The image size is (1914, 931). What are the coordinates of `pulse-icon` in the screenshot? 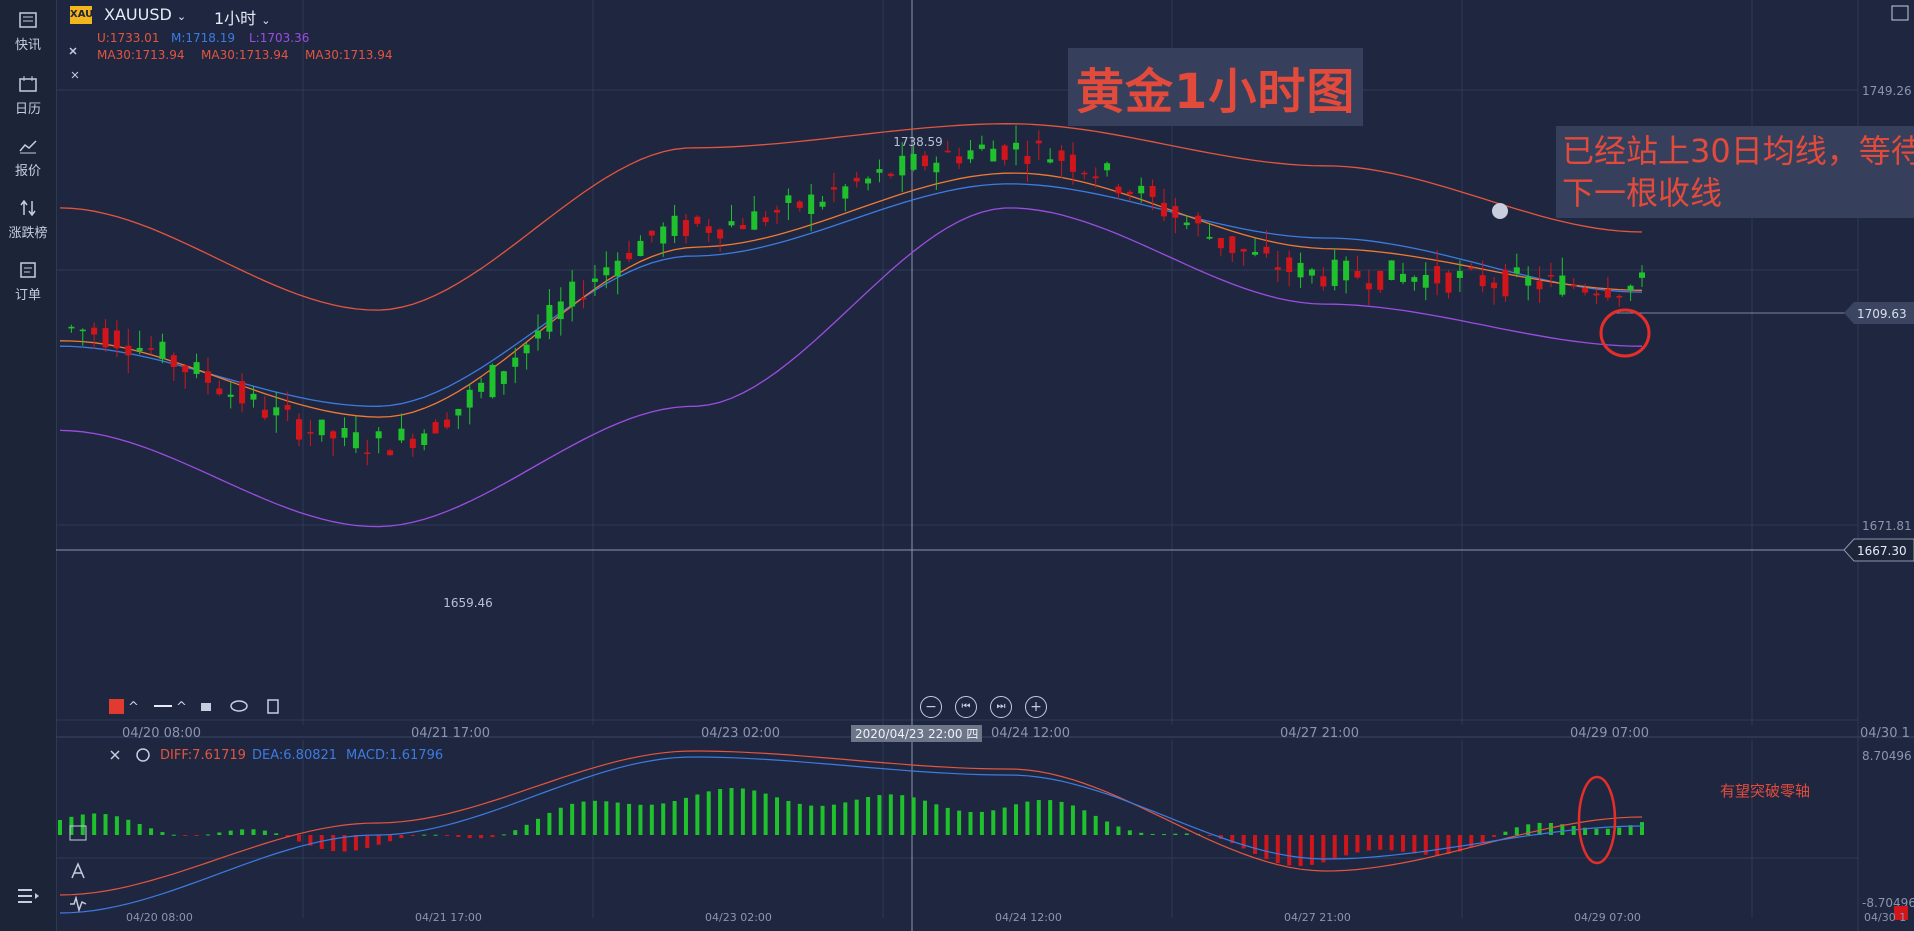 It's located at (78, 904).